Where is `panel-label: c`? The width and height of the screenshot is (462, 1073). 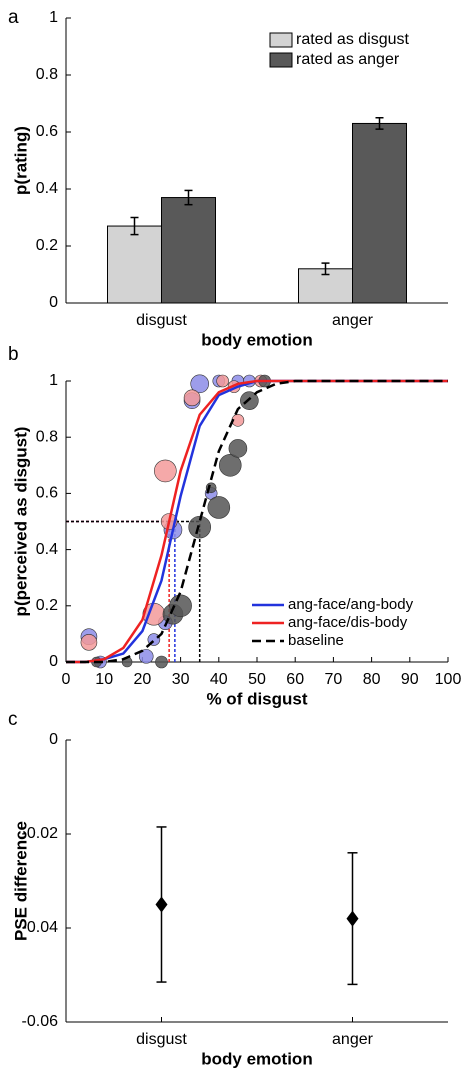 panel-label: c is located at coordinates (13, 719).